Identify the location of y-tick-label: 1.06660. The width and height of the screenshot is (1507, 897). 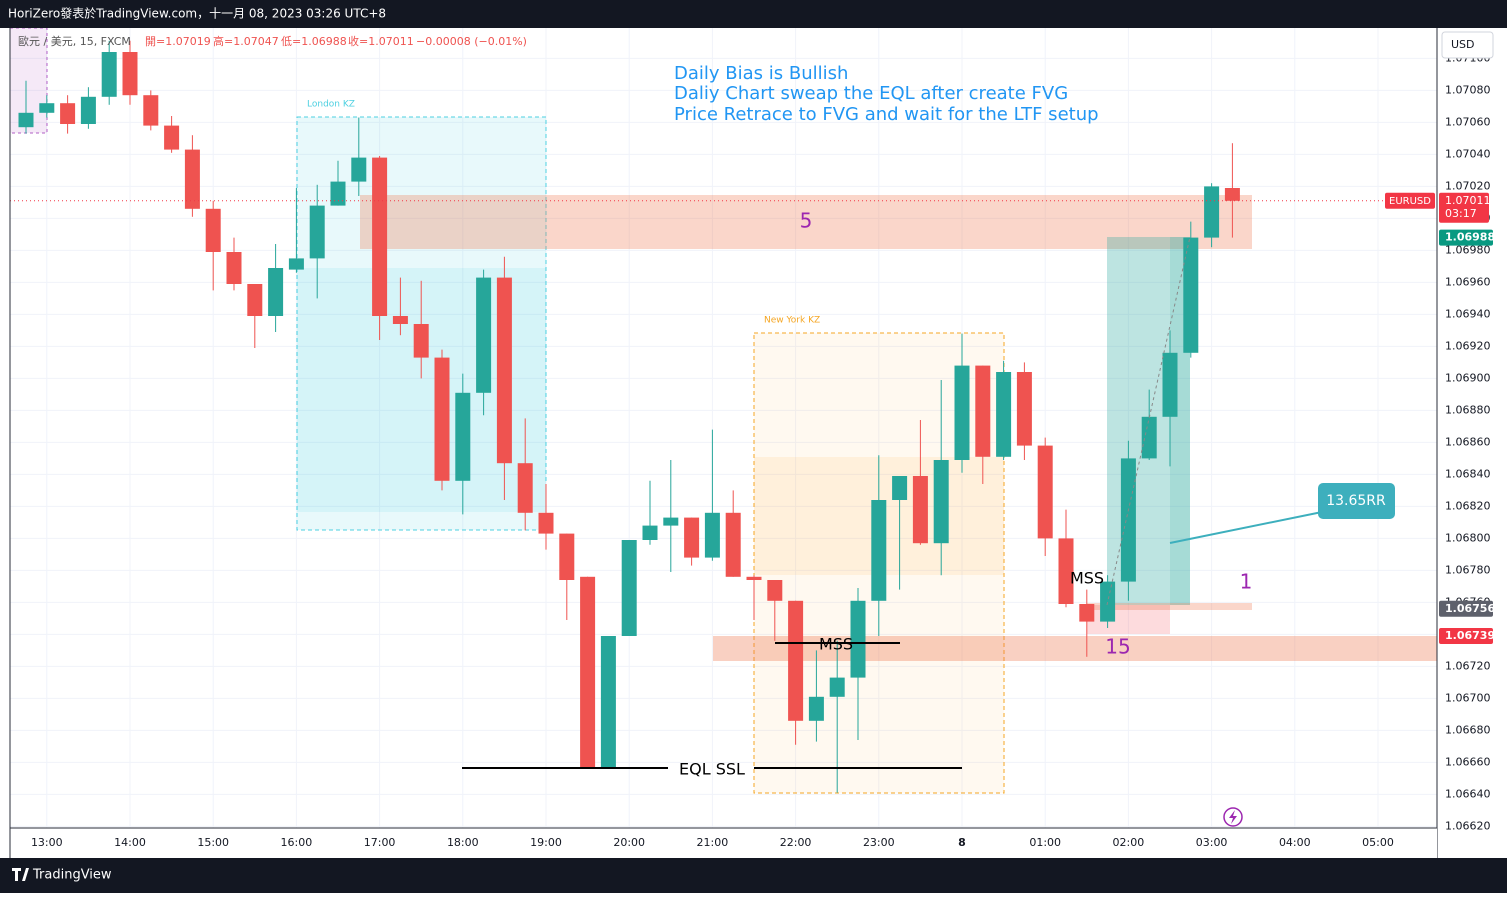
(1468, 761).